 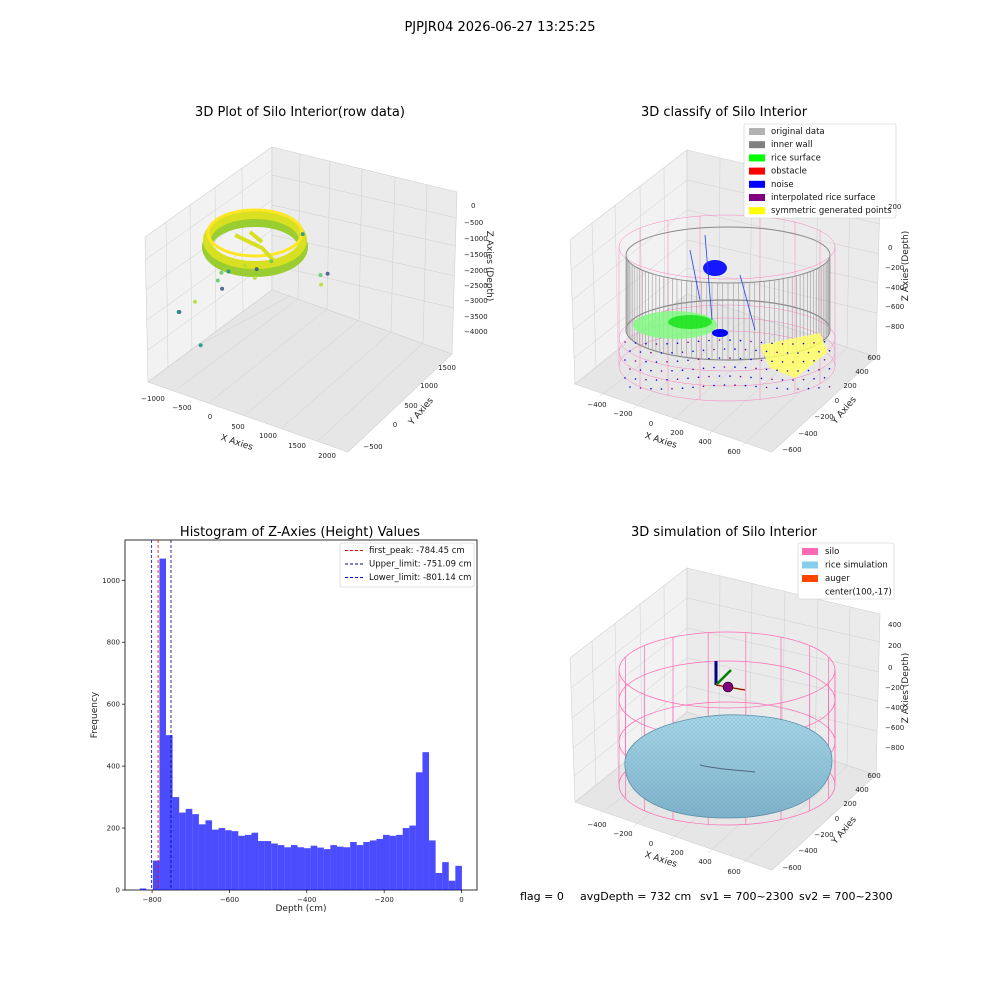 I want to click on raw-x-tick: −1000, so click(x=153, y=399).